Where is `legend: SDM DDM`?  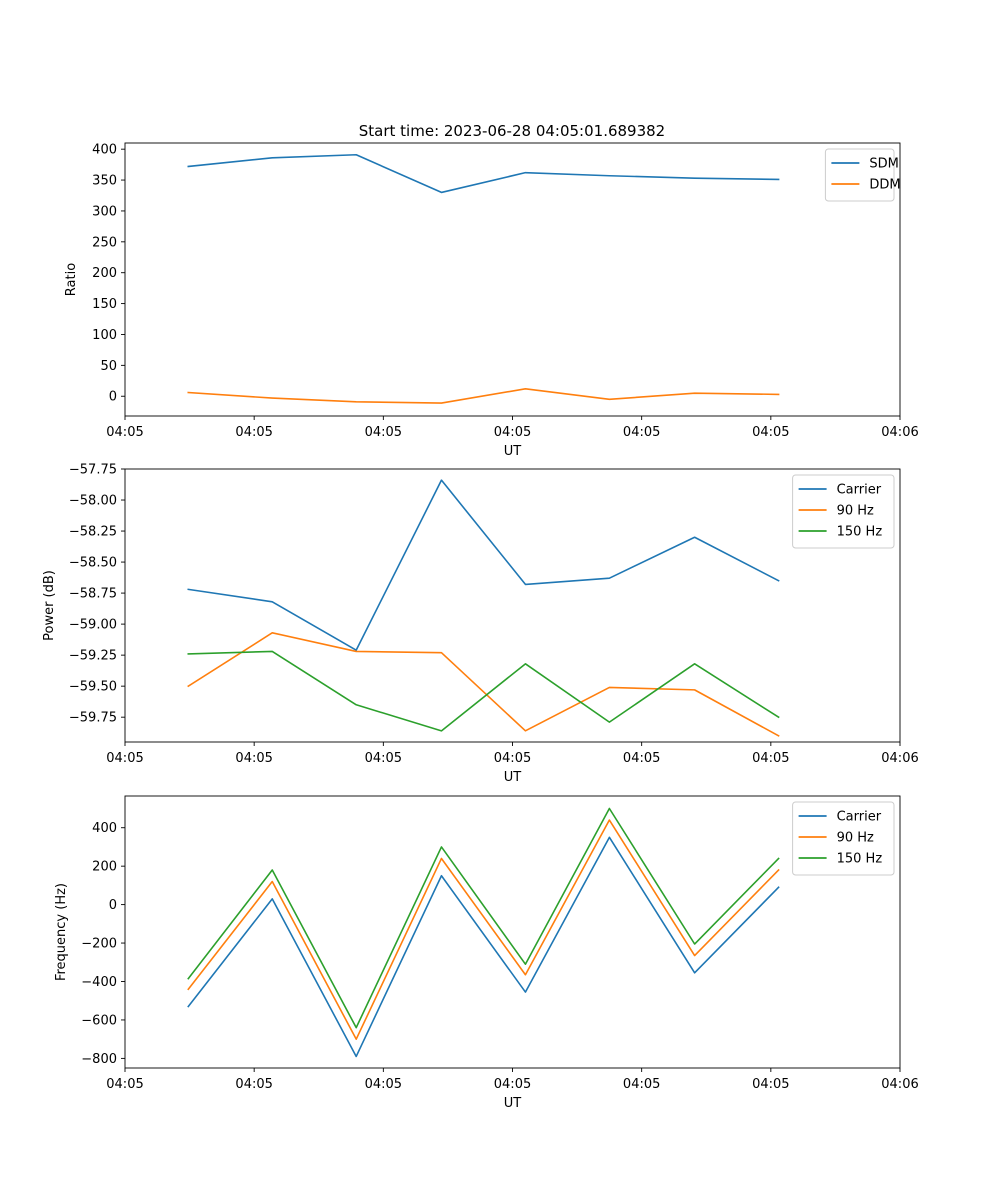
legend: SDM DDM is located at coordinates (862, 175).